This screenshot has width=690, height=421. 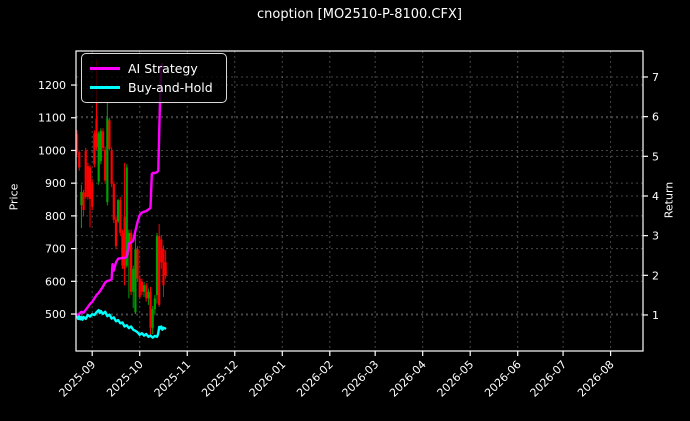 I want to click on tick-label: 2025-10, so click(x=125, y=379).